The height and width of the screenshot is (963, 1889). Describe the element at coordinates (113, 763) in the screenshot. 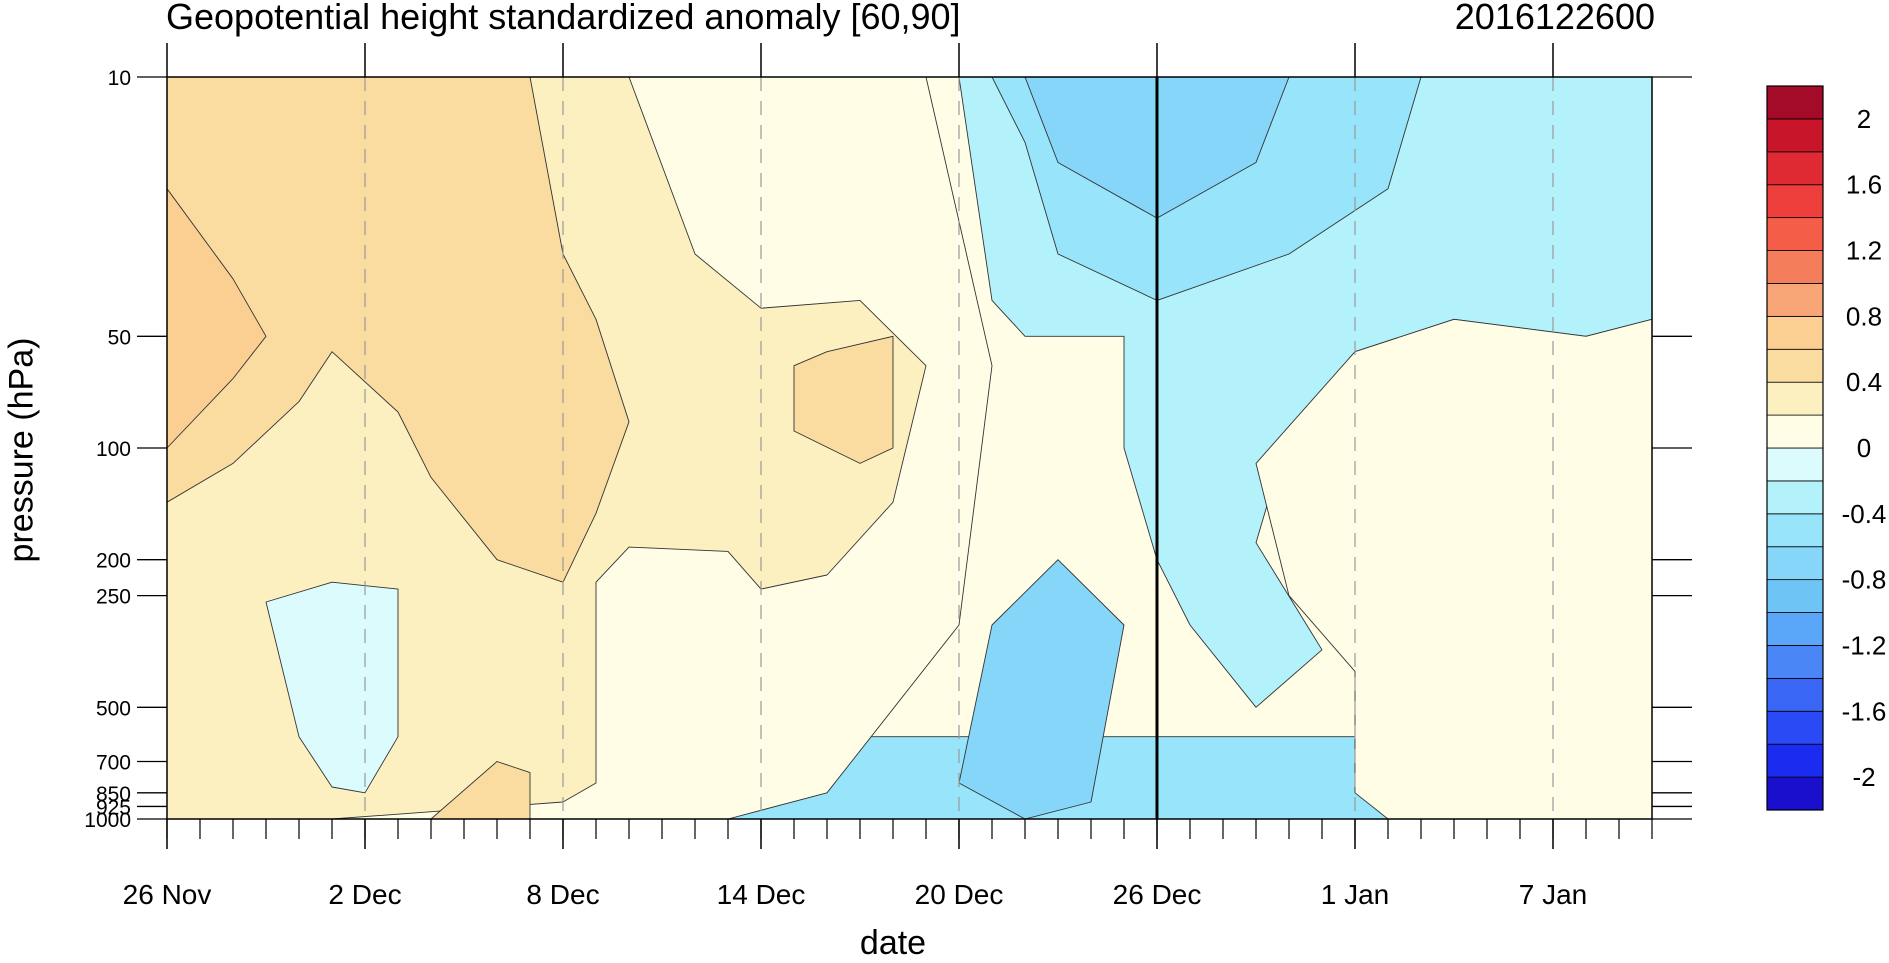

I see `y-tick-label-700: 700` at that location.